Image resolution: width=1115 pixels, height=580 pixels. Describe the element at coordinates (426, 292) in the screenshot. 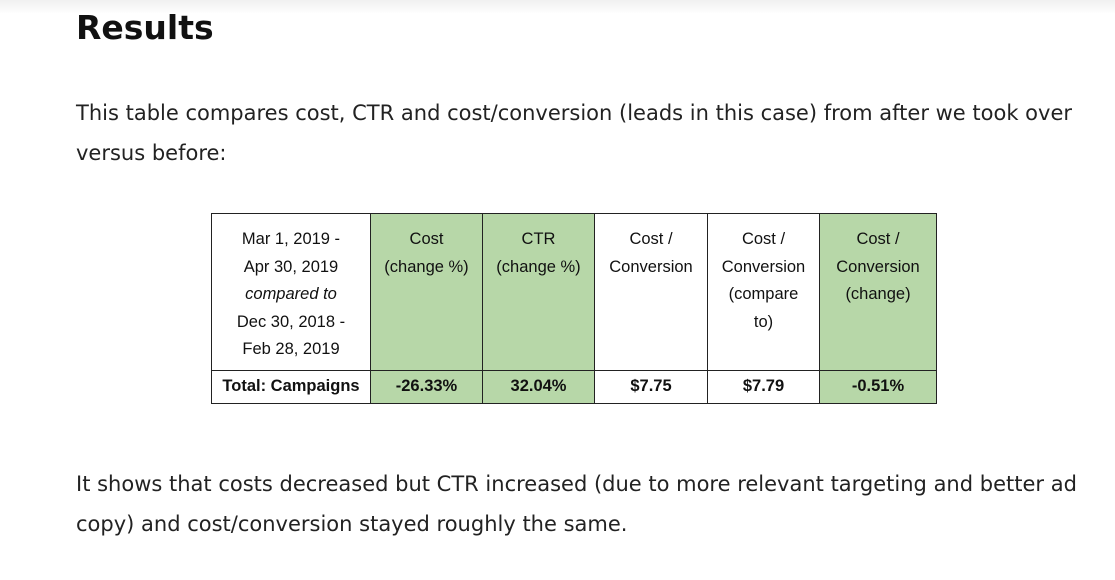

I see `header-cost-change: Cost (change %)` at that location.